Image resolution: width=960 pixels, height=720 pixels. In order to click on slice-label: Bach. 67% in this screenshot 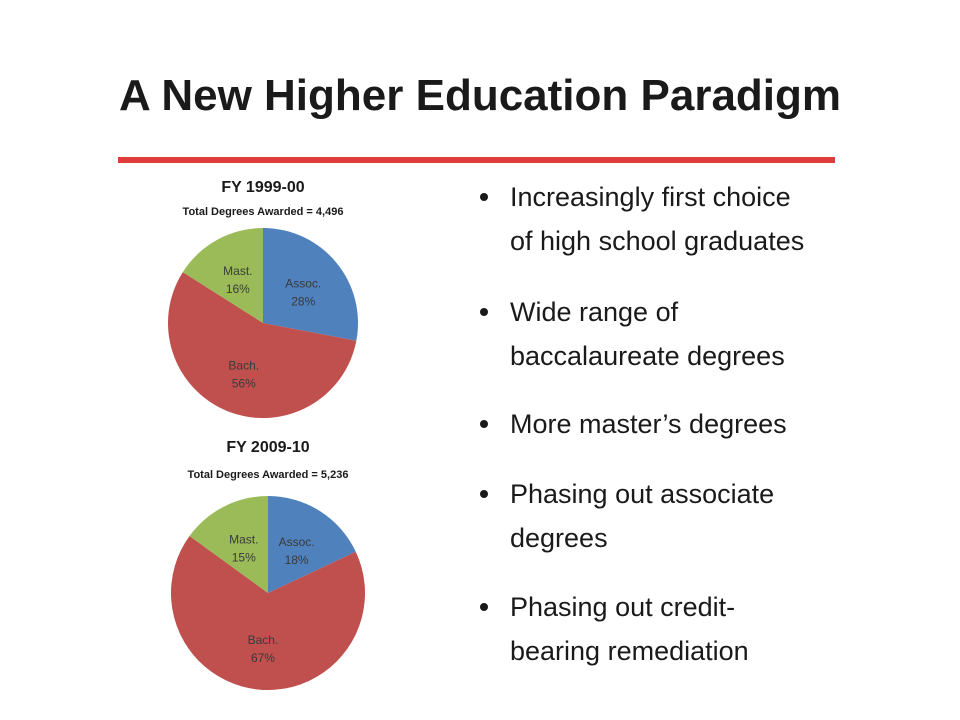, I will do `click(263, 649)`.